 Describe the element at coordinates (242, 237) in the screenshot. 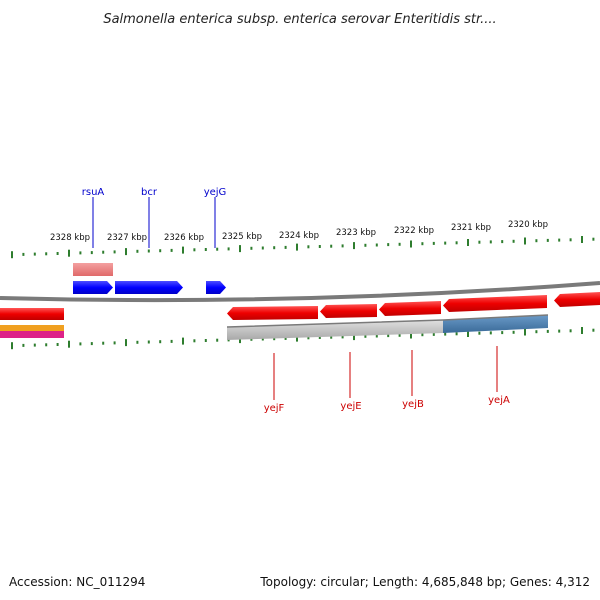

I see `kbp-label-2325: 2325 kbp` at that location.